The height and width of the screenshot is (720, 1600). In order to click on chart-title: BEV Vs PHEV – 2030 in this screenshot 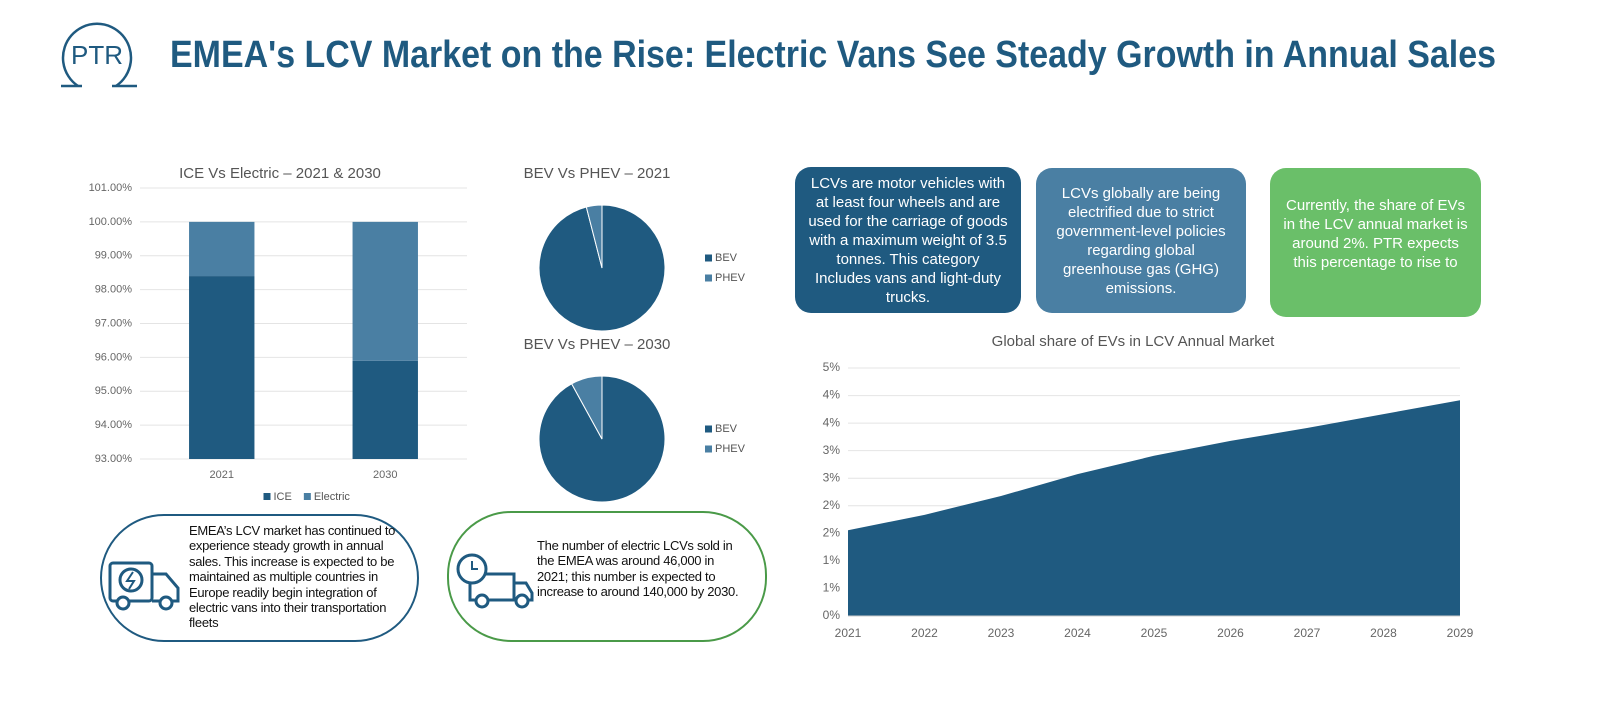, I will do `click(597, 344)`.